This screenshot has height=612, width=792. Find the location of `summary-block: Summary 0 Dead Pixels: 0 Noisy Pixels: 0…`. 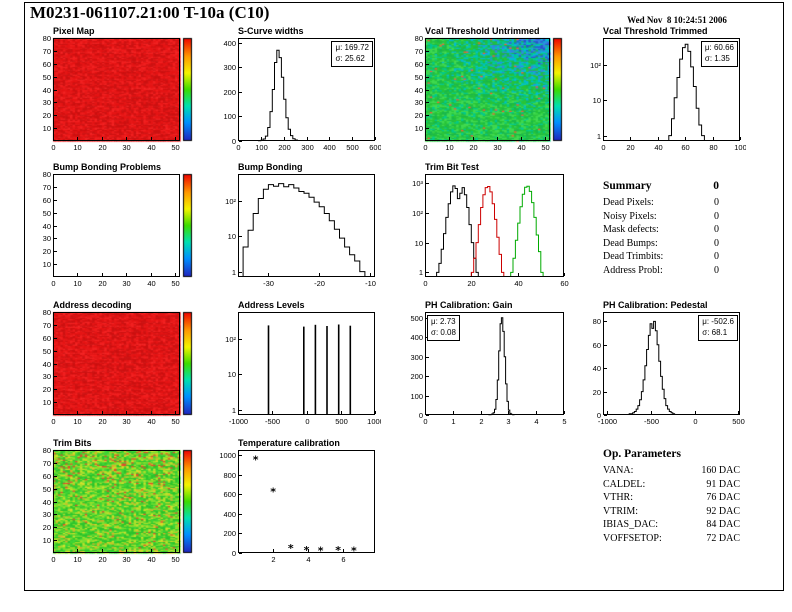

summary-block: Summary 0 Dead Pixels: 0 Noisy Pixels: 0… is located at coordinates (661, 229).